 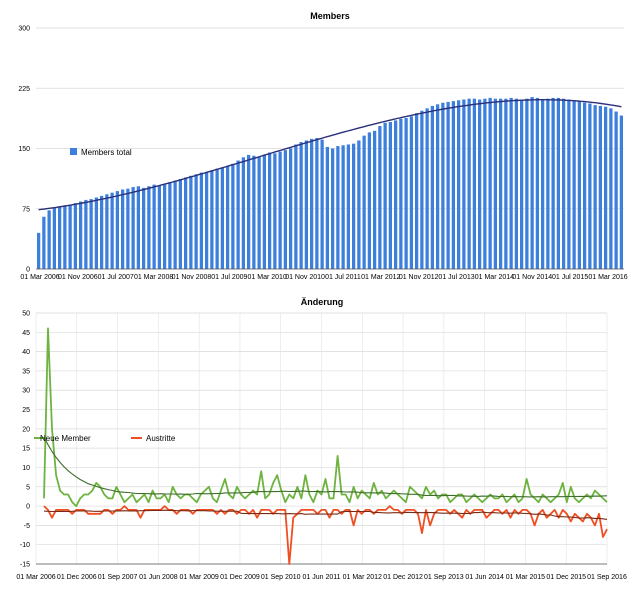 I want to click on aenderung-y-tick-label: 15, so click(x=26, y=449).